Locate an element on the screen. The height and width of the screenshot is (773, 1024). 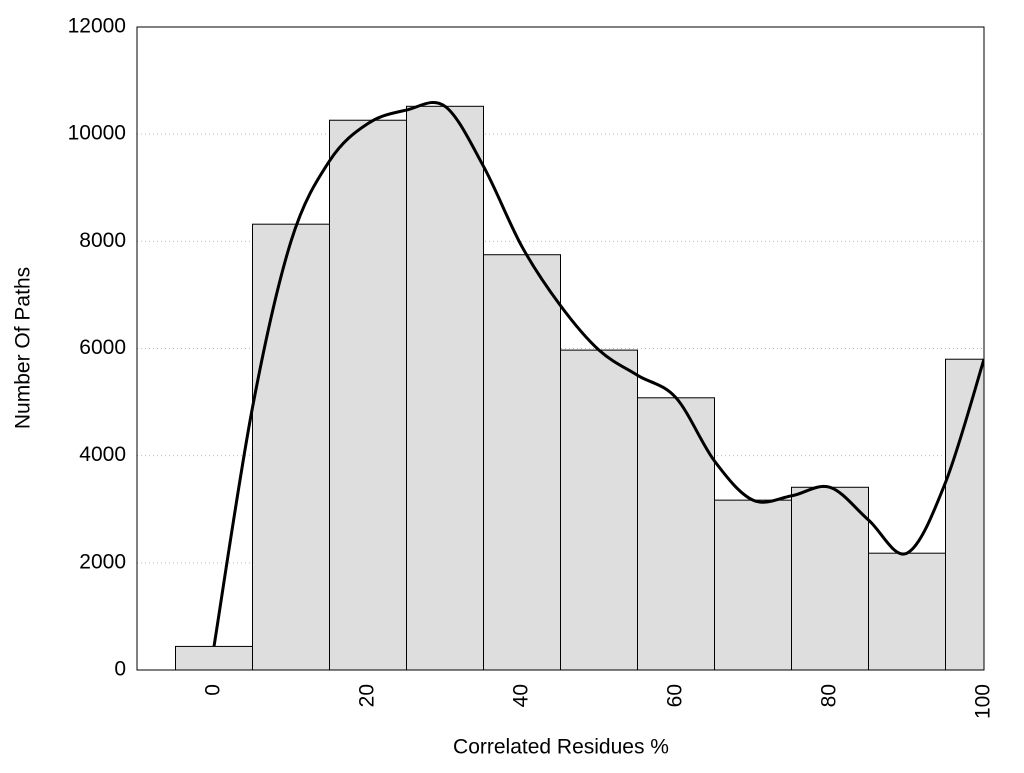
y-tick-label: 4000 is located at coordinates (102, 454).